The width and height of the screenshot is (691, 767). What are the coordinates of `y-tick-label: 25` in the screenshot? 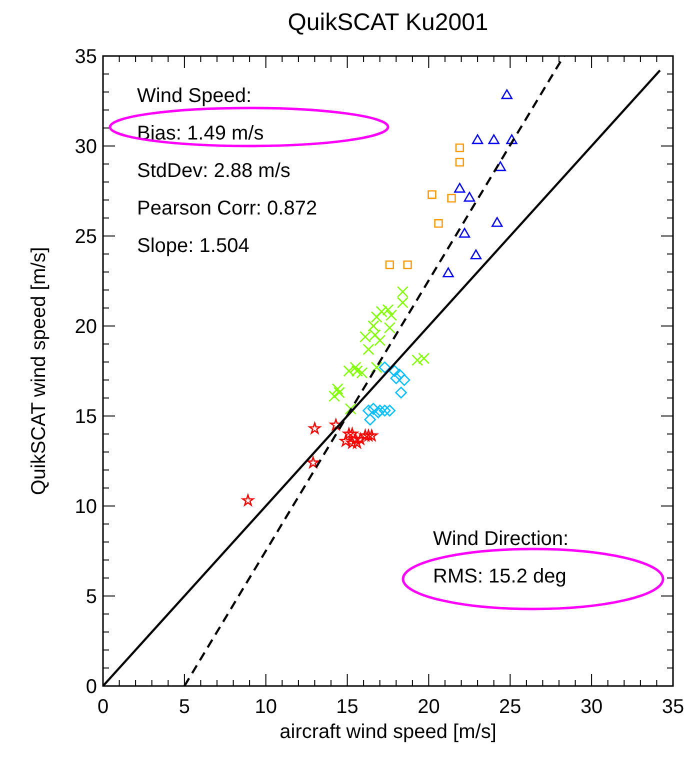 It's located at (85, 237).